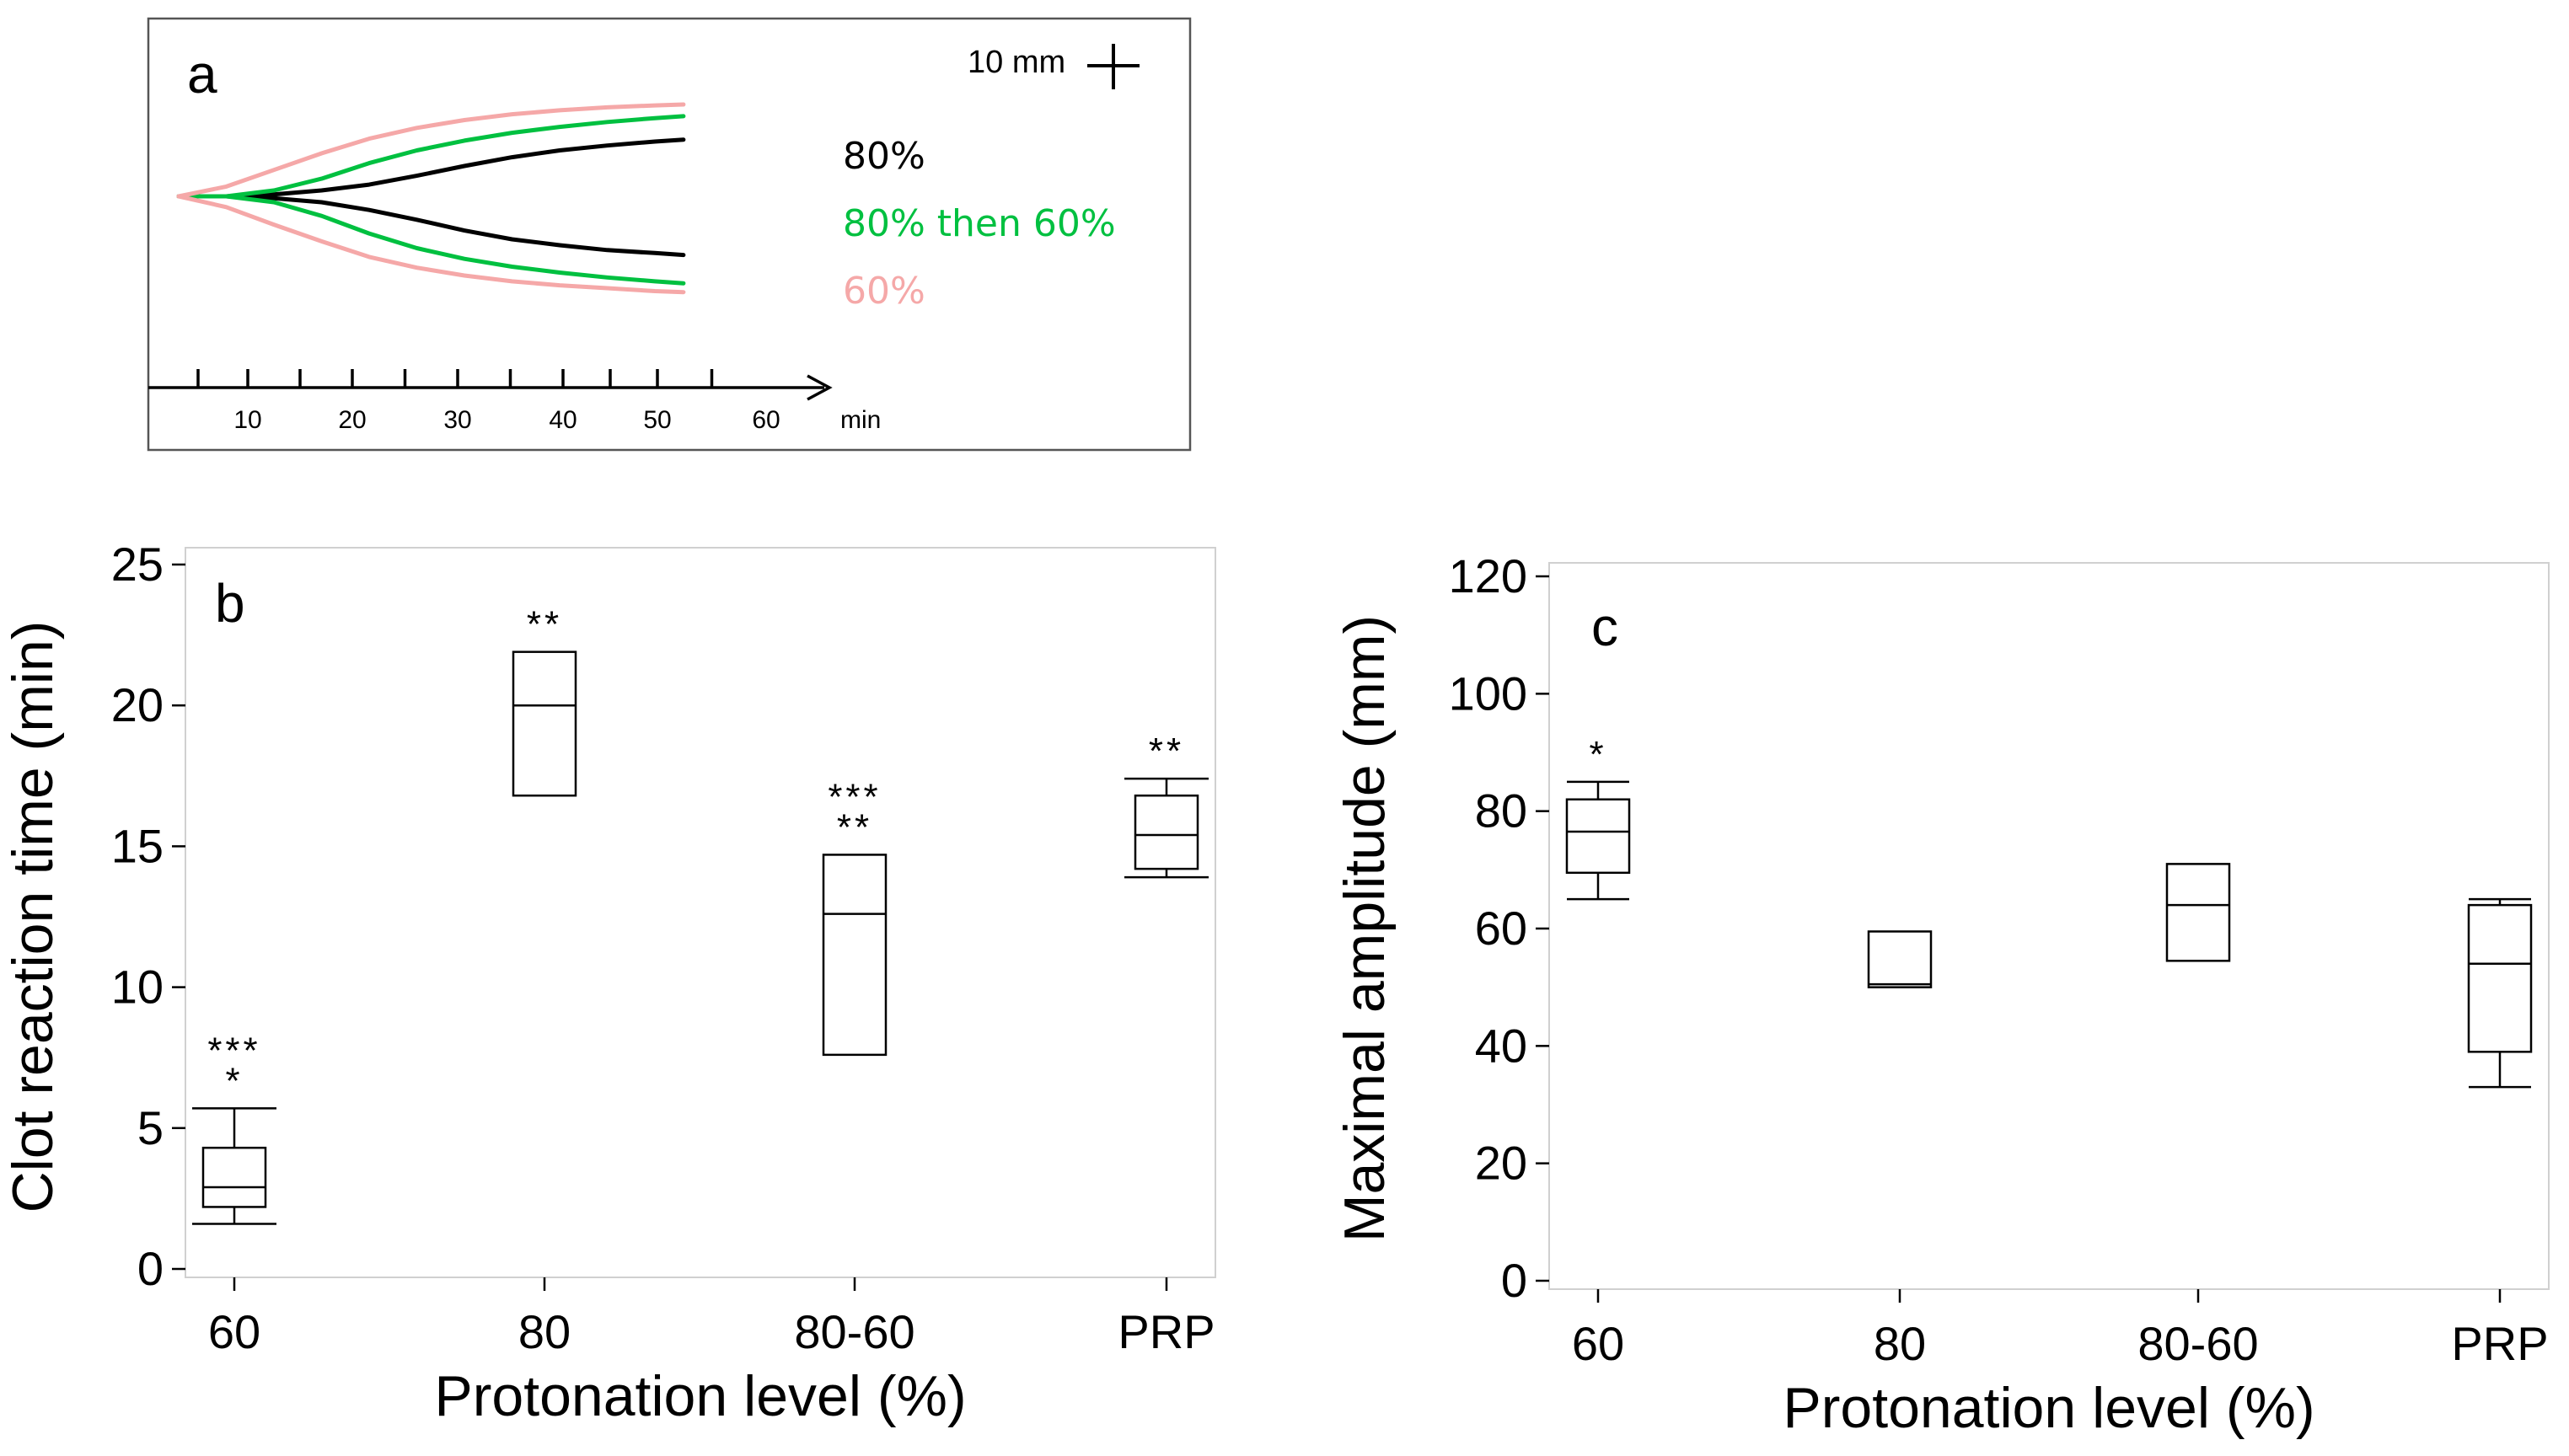 This screenshot has width=2569, height=1456. I want to click on y-tick-label: 15, so click(137, 845).